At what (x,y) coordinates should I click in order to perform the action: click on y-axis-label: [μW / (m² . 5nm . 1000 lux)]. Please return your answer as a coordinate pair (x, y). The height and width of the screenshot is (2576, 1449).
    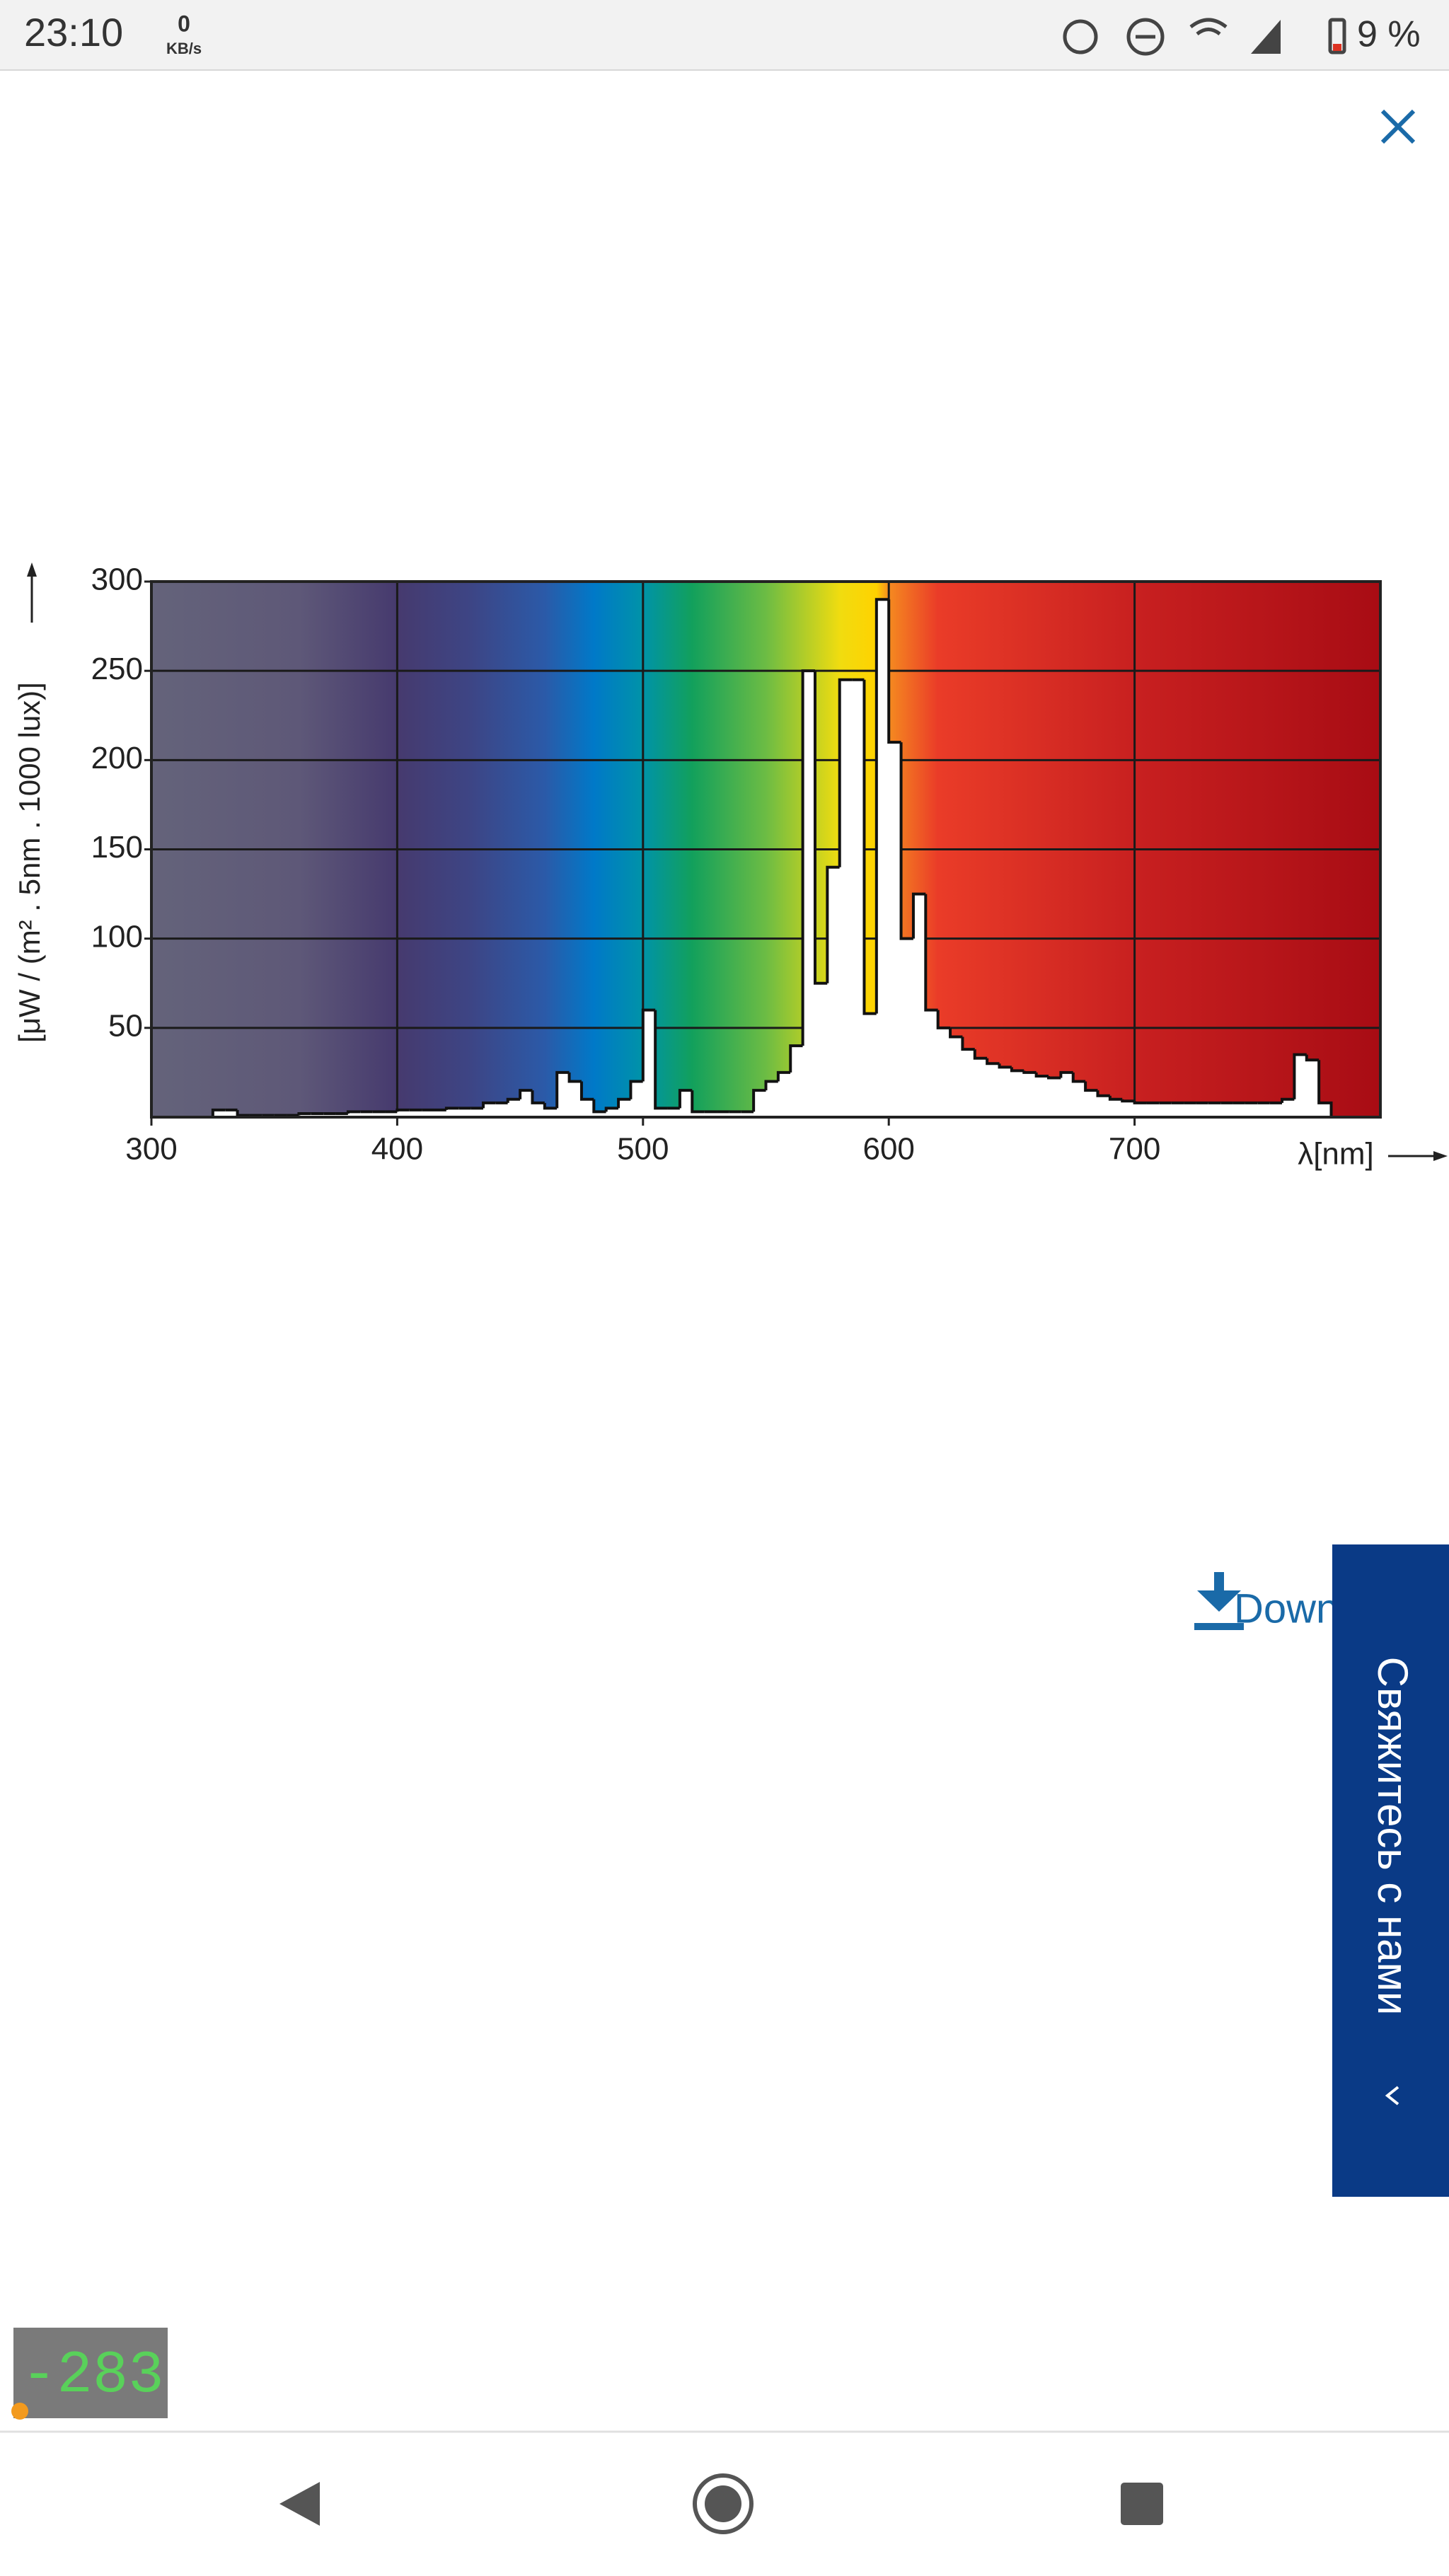
    Looking at the image, I should click on (29, 862).